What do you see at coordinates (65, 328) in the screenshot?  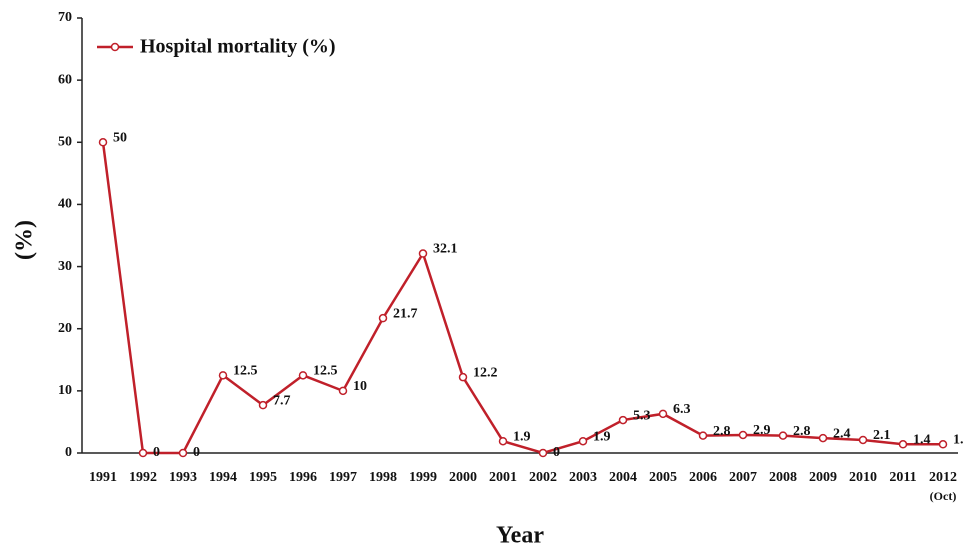 I see `y-tick-label: 20` at bounding box center [65, 328].